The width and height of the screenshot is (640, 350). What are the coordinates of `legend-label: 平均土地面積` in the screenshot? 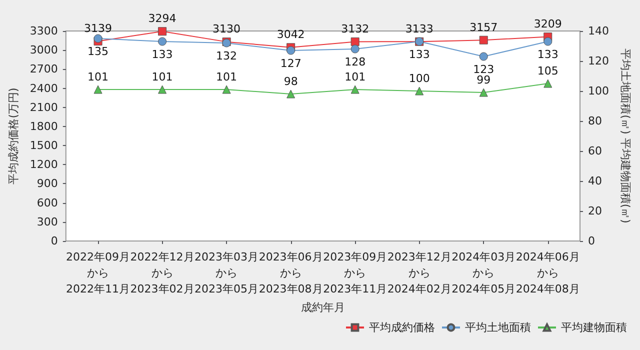 It's located at (498, 327).